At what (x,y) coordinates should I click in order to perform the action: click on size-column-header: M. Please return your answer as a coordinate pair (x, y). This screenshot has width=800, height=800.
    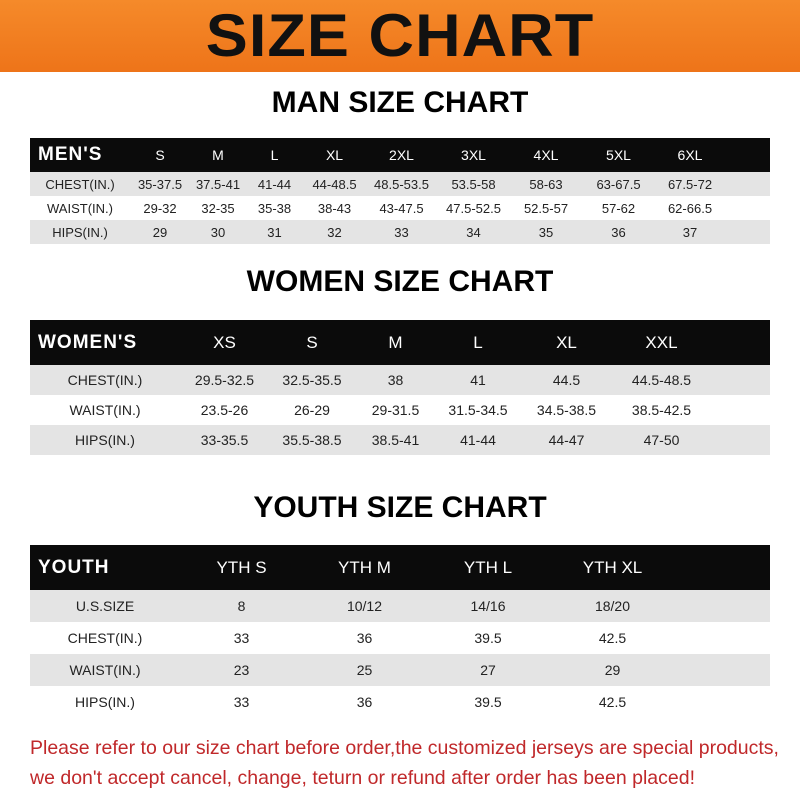
    Looking at the image, I should click on (218, 155).